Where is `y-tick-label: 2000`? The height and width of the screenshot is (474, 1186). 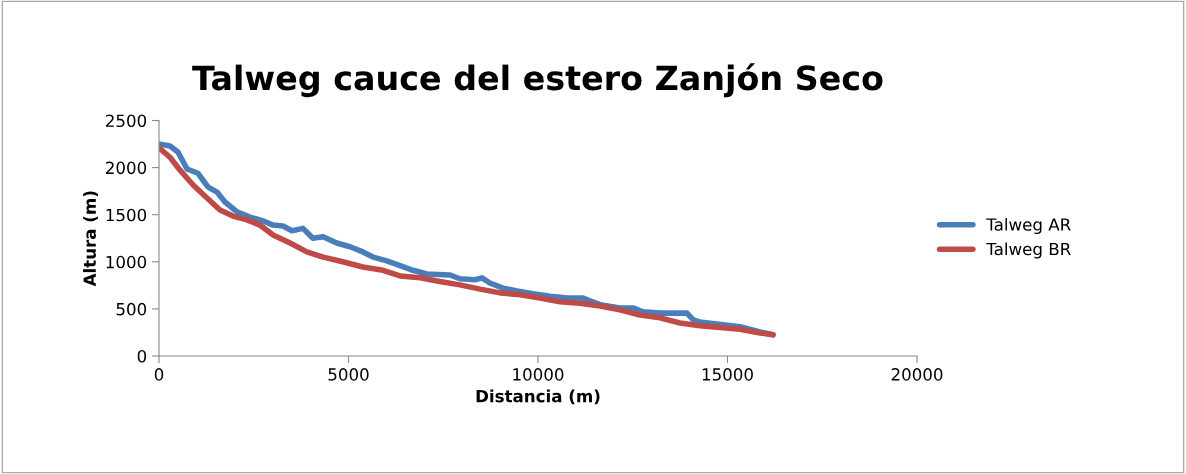
y-tick-label: 2000 is located at coordinates (126, 168).